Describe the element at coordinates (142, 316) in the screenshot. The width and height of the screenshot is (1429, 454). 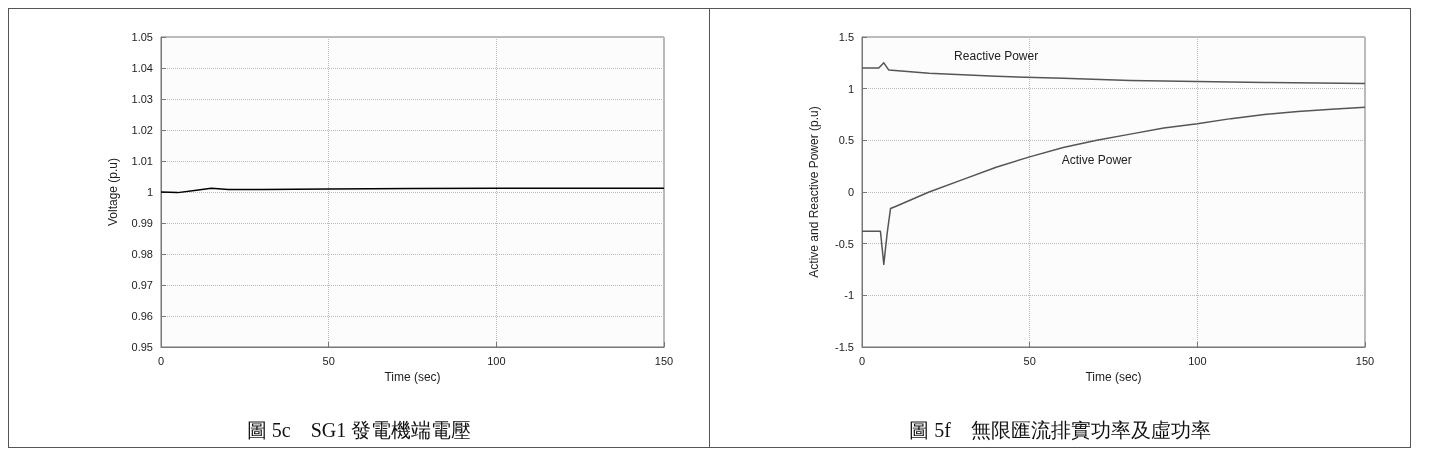
I see `y-tick-label: 0.96` at that location.